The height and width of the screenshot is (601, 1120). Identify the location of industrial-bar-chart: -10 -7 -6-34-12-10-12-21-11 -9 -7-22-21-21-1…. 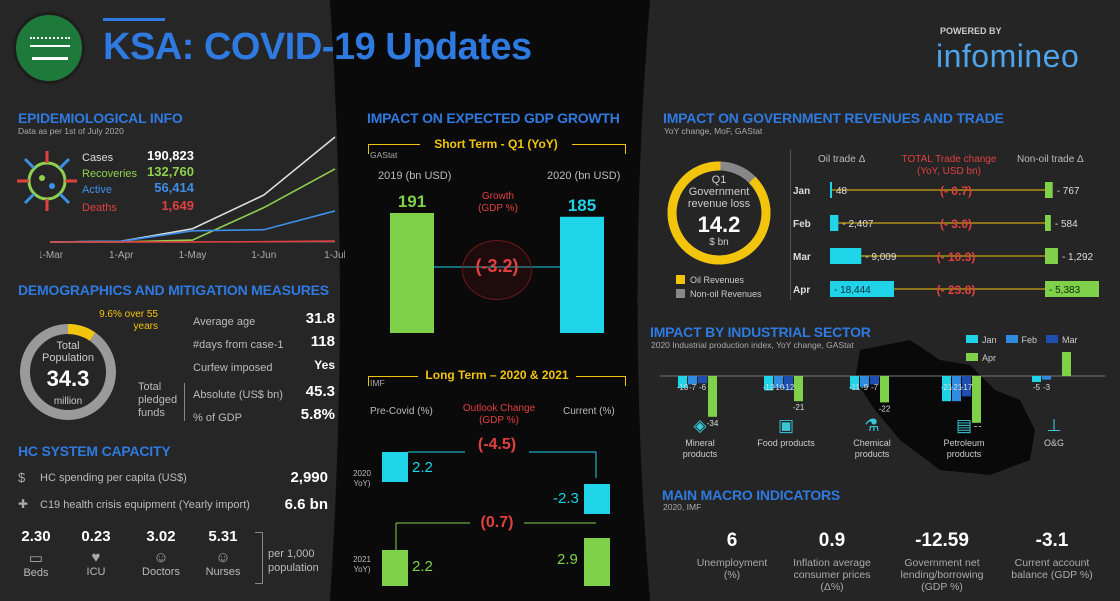
(882, 389).